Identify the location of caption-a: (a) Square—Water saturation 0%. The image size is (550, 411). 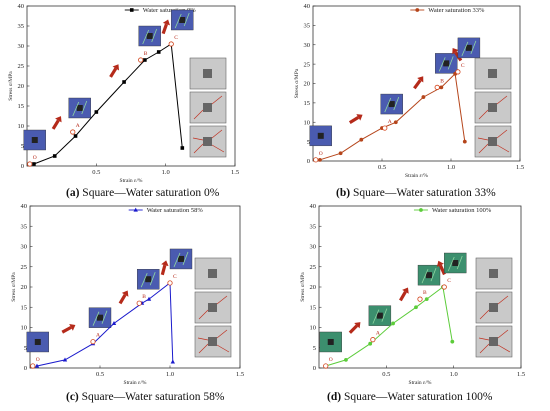
(142, 193).